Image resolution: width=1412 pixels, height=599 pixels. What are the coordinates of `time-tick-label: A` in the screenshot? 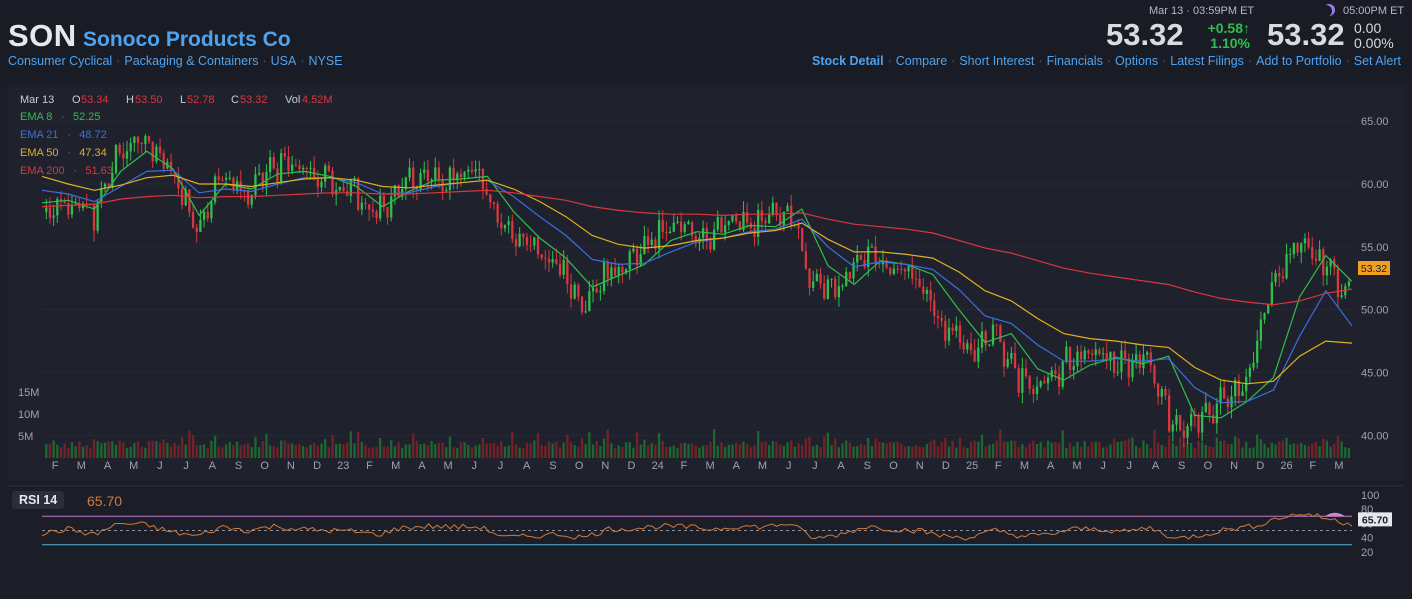 It's located at (108, 466).